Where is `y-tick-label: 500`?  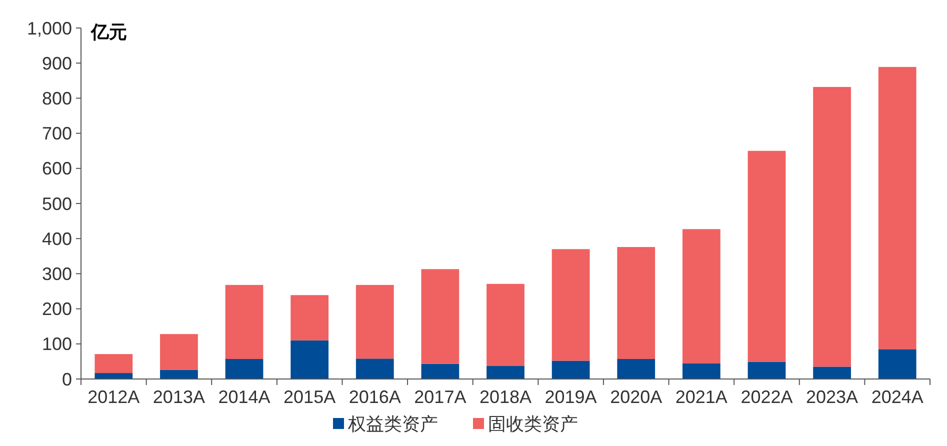 y-tick-label: 500 is located at coordinates (57, 204).